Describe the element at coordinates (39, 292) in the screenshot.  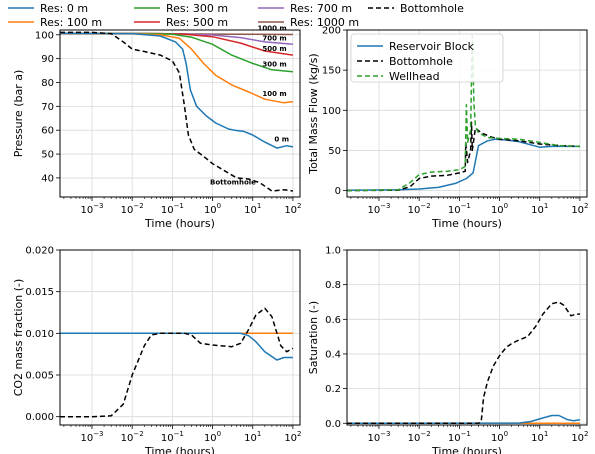
I see `y-tick-label: 0.015` at that location.